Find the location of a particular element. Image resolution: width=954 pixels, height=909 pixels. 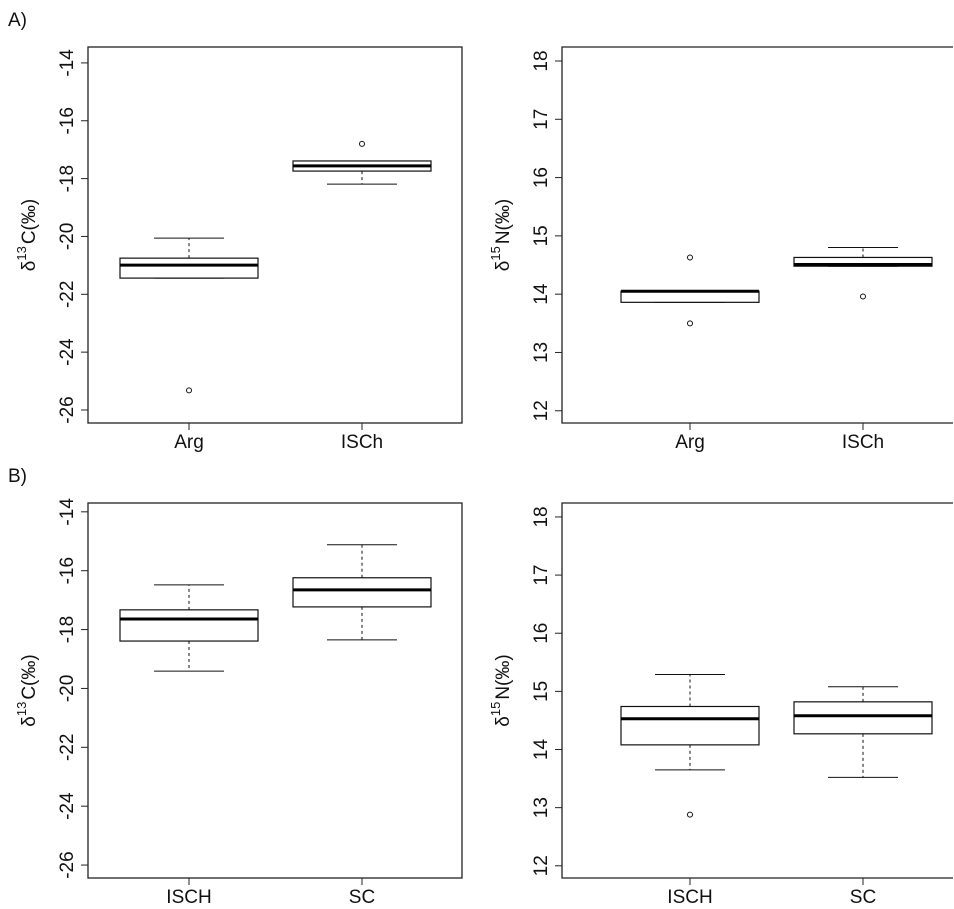

panel-label: B) is located at coordinates (17, 476).